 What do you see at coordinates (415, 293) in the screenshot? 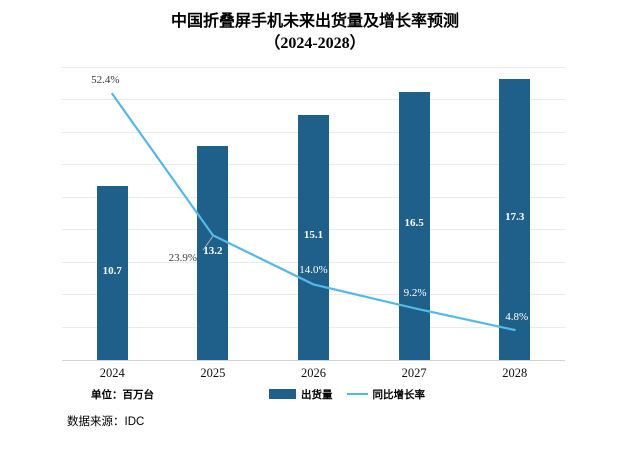
I see `growth-rate-label-2027: 9.2%` at bounding box center [415, 293].